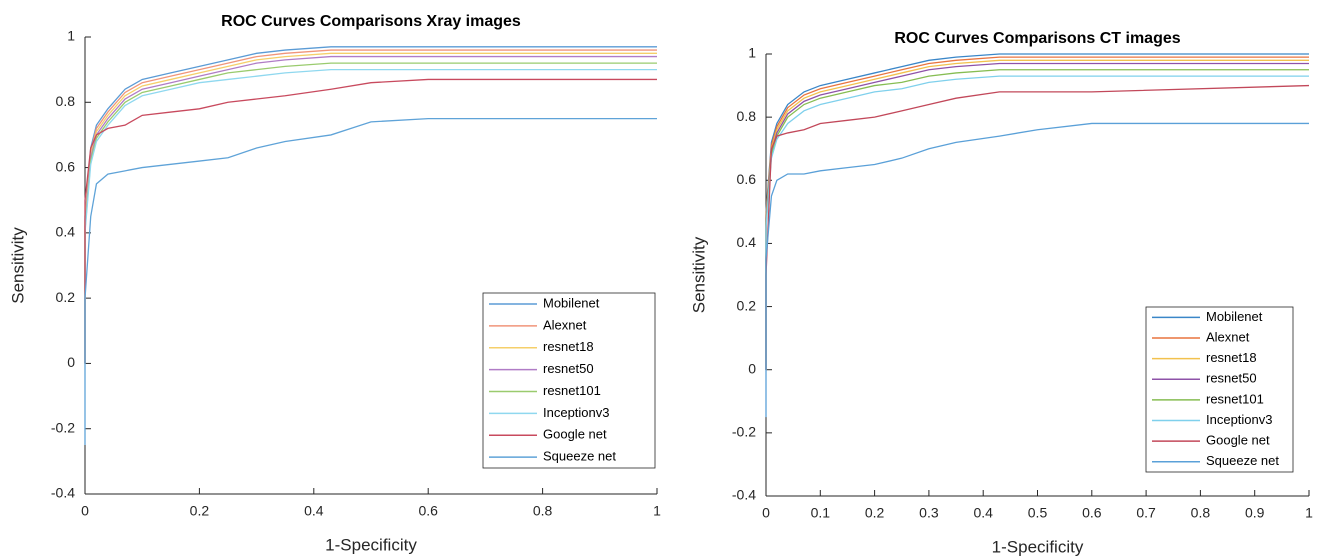 This screenshot has height=559, width=1318. Describe the element at coordinates (1146, 513) in the screenshot. I see `x-tick-label: 0.7` at that location.